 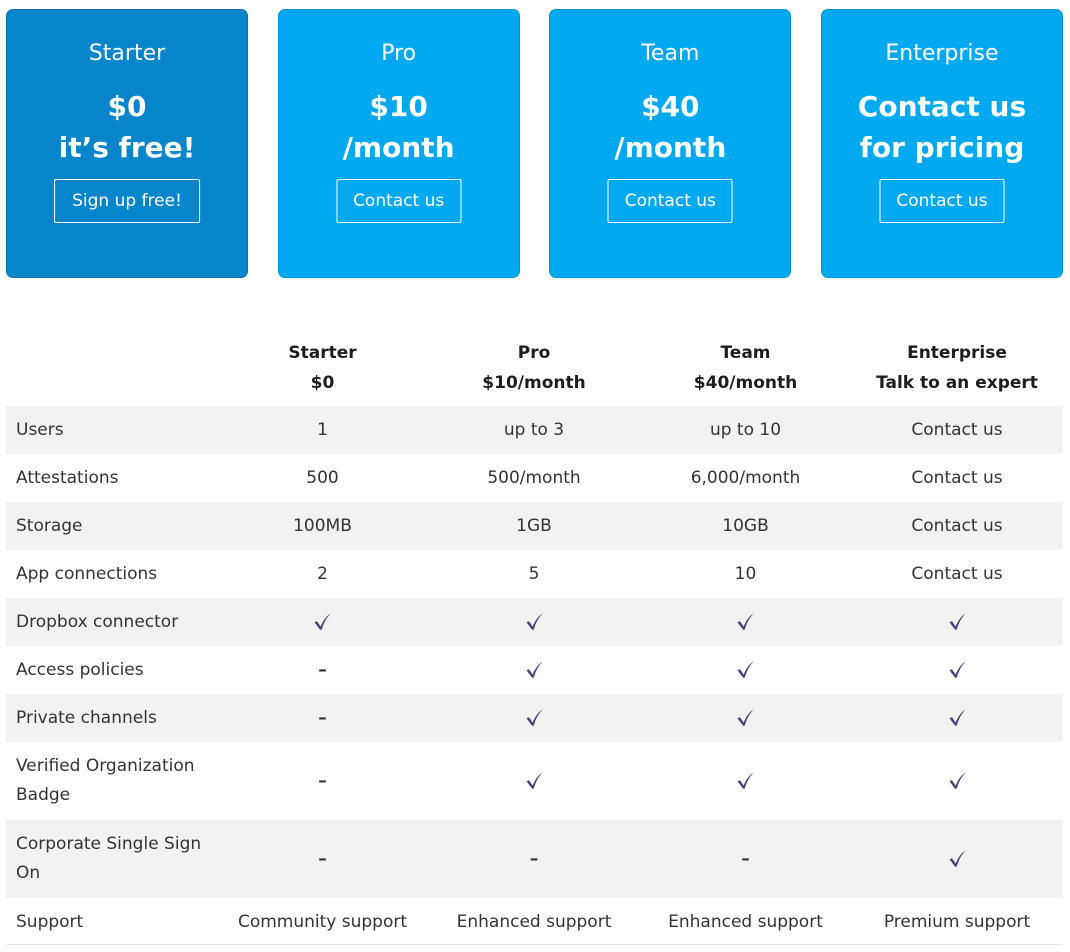 What do you see at coordinates (534, 383) in the screenshot?
I see `header-plan-price: $10/month` at bounding box center [534, 383].